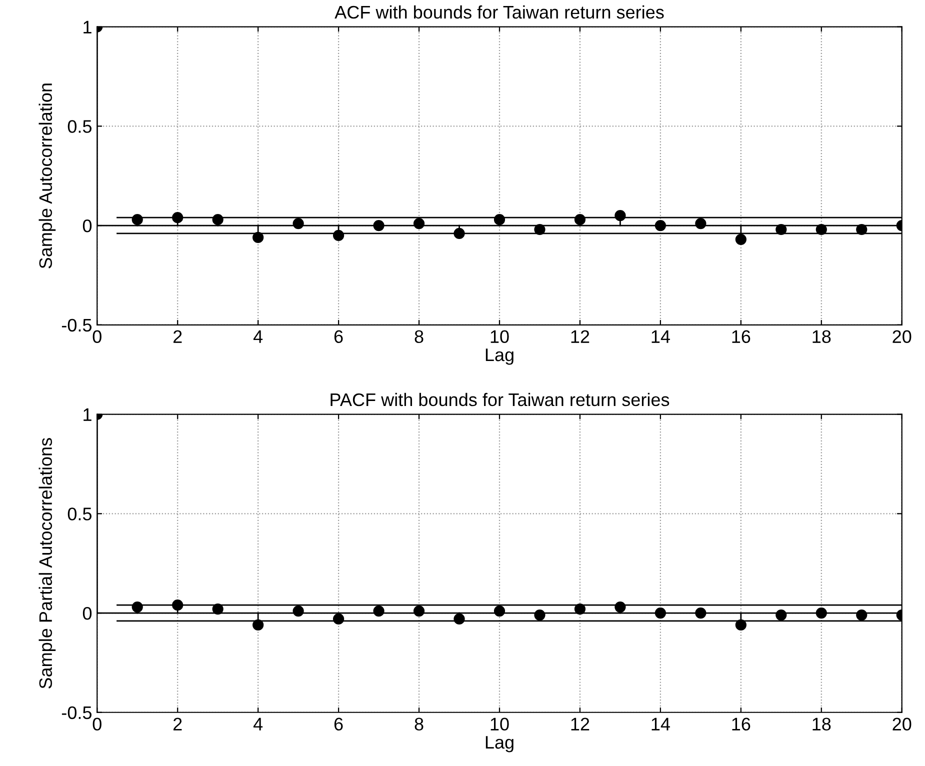 The height and width of the screenshot is (766, 925). I want to click on chart-title: PACF with bounds for Taiwan return series, so click(500, 399).